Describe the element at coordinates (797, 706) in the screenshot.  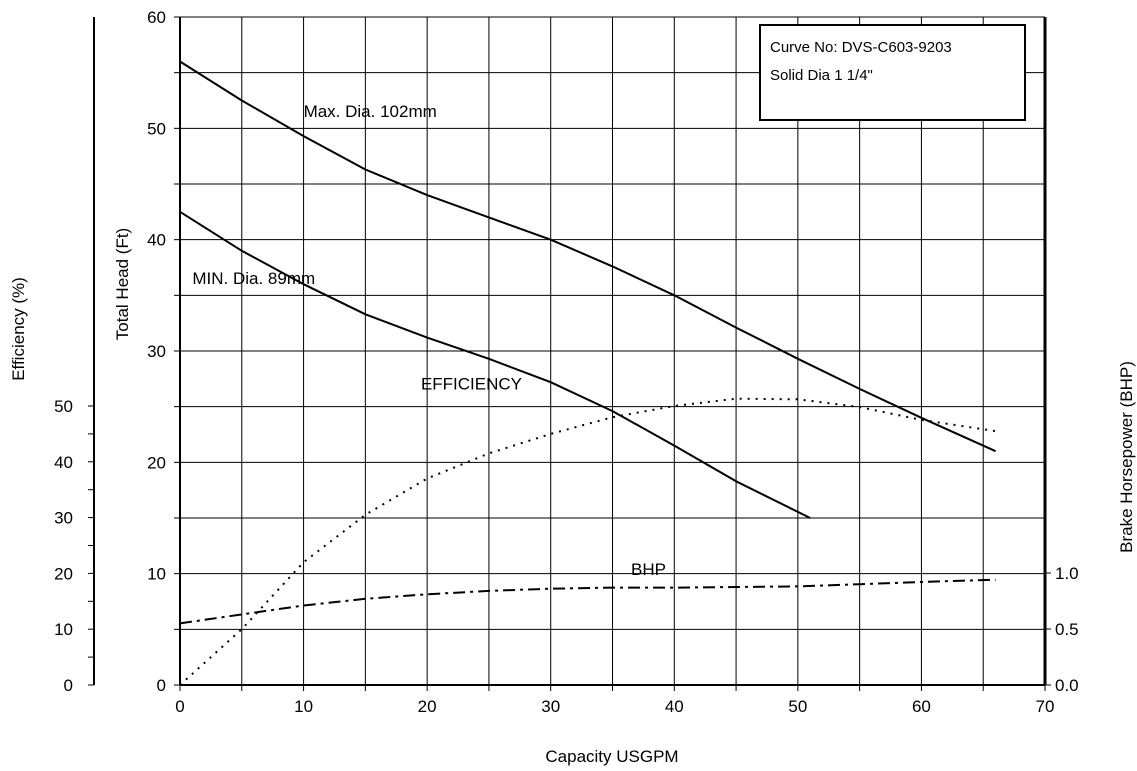
I see `x-tick-label: 50` at that location.